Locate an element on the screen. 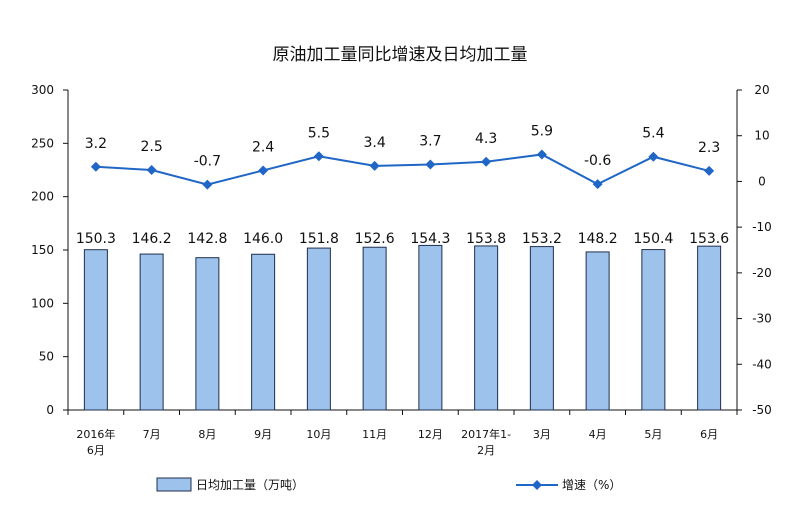 Image resolution: width=800 pixels, height=510 pixels. line-data-label: 2.5 is located at coordinates (151, 147).